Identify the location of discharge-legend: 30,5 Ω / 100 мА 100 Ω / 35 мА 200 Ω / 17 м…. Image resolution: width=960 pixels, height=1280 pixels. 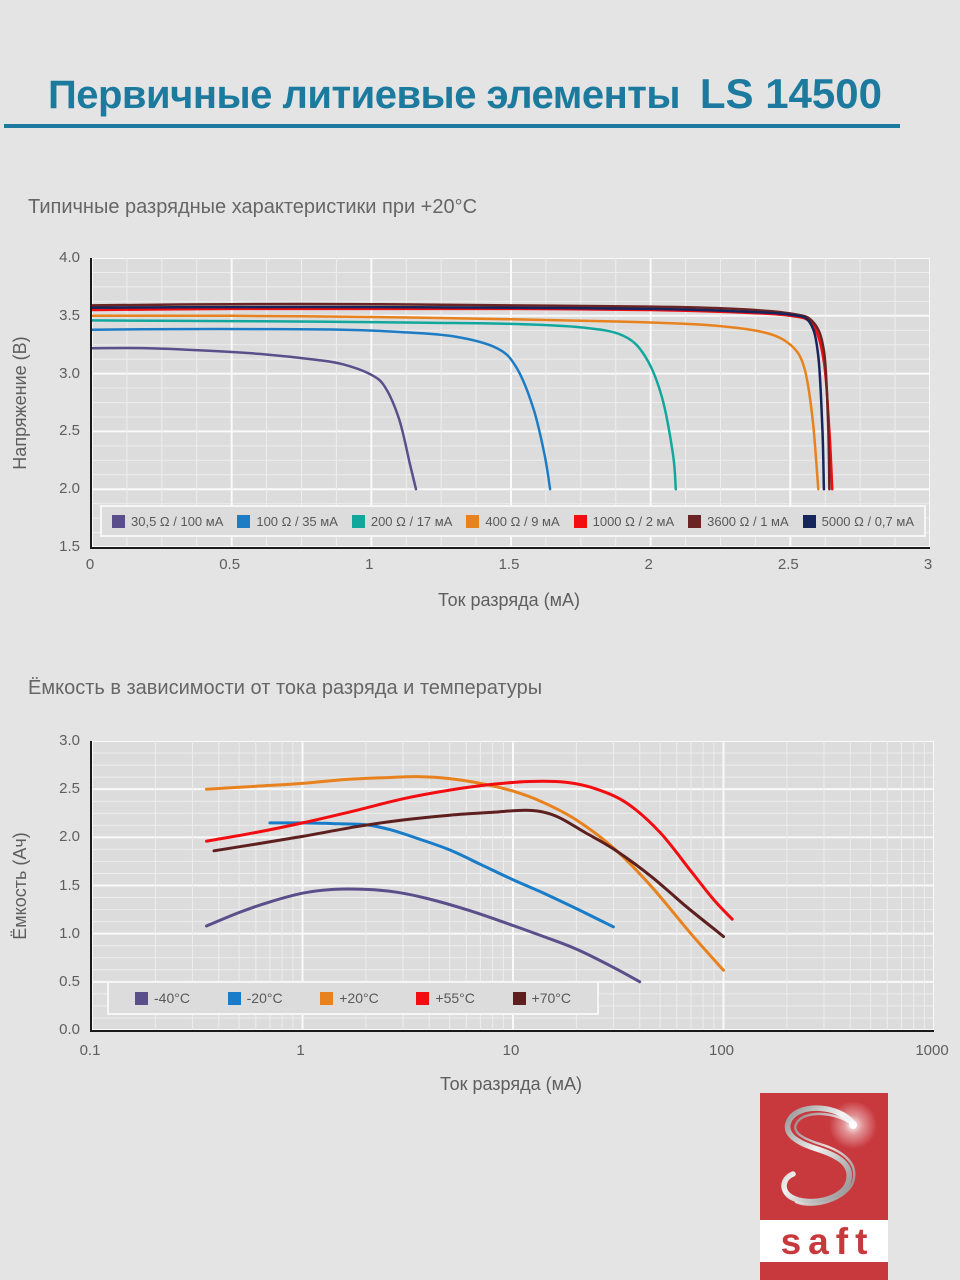
(513, 521).